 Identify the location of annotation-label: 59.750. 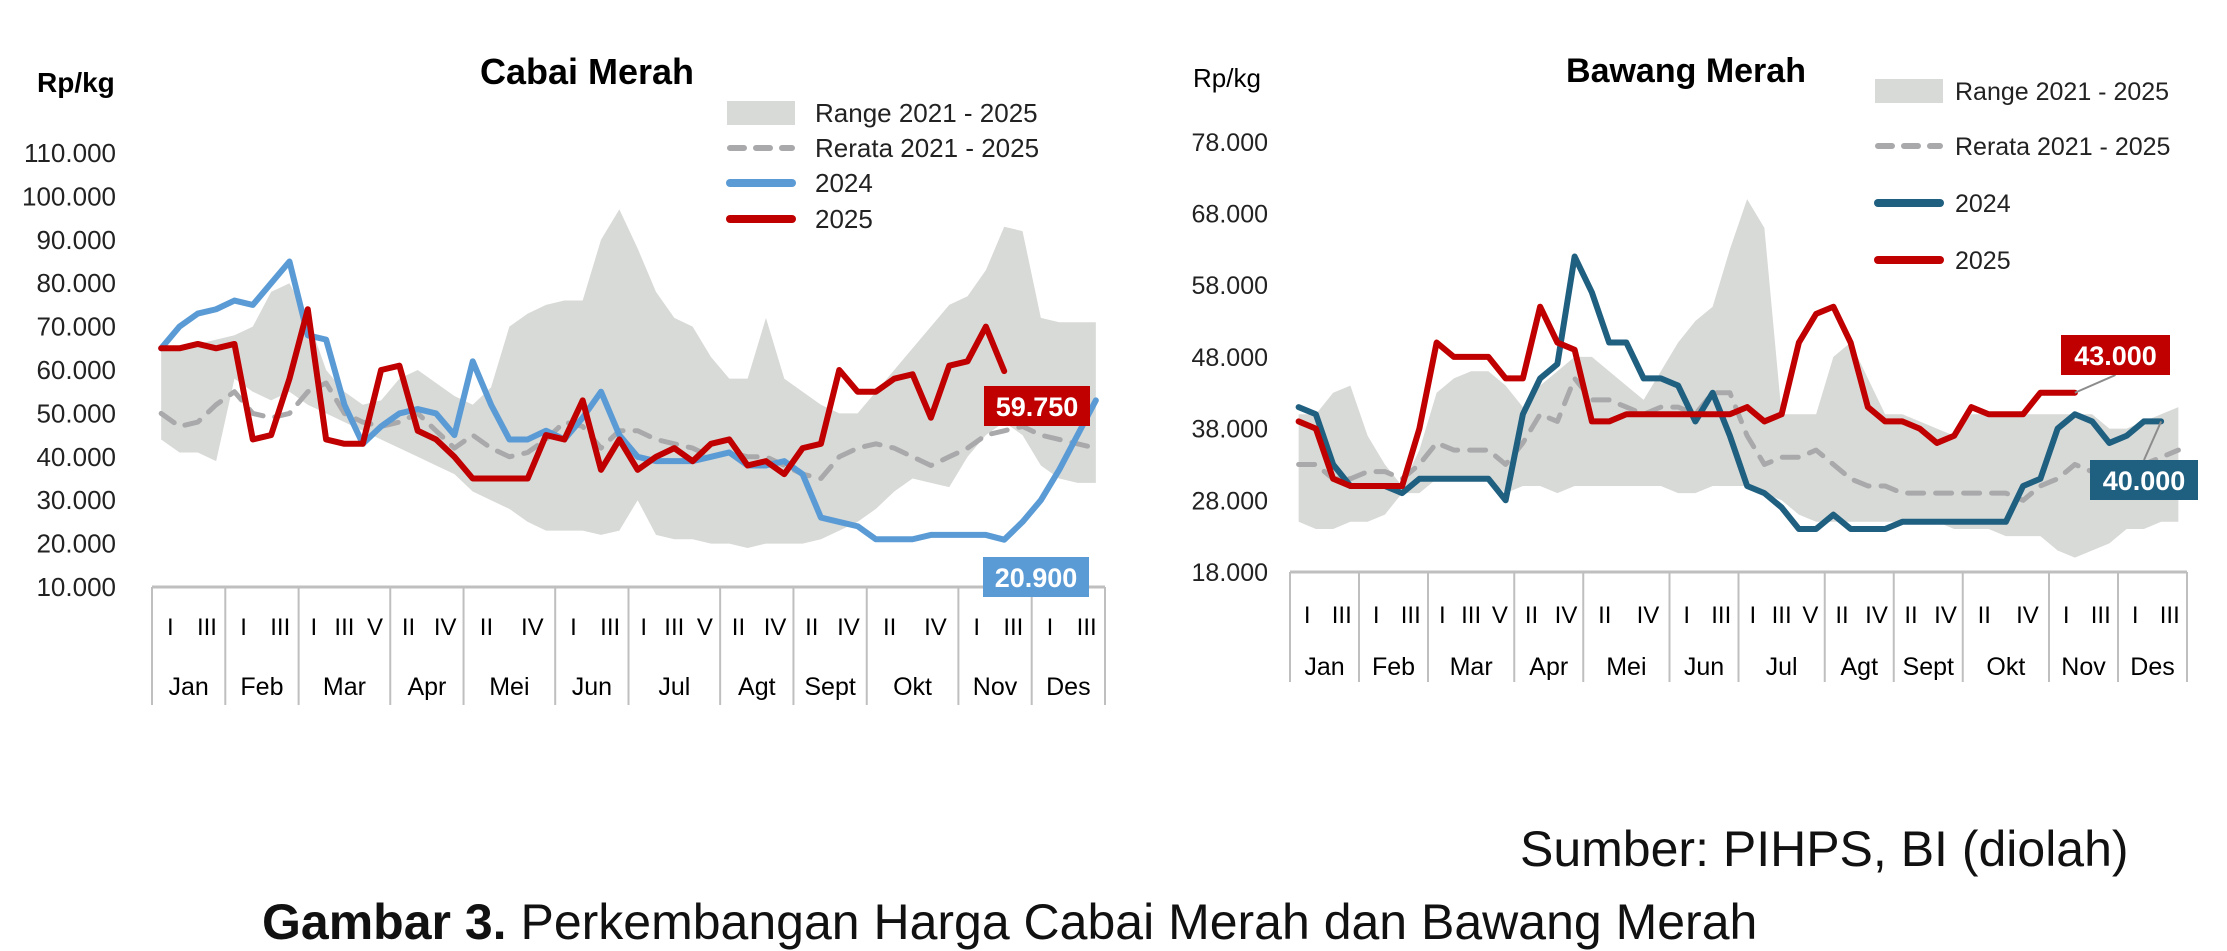
(1037, 407).